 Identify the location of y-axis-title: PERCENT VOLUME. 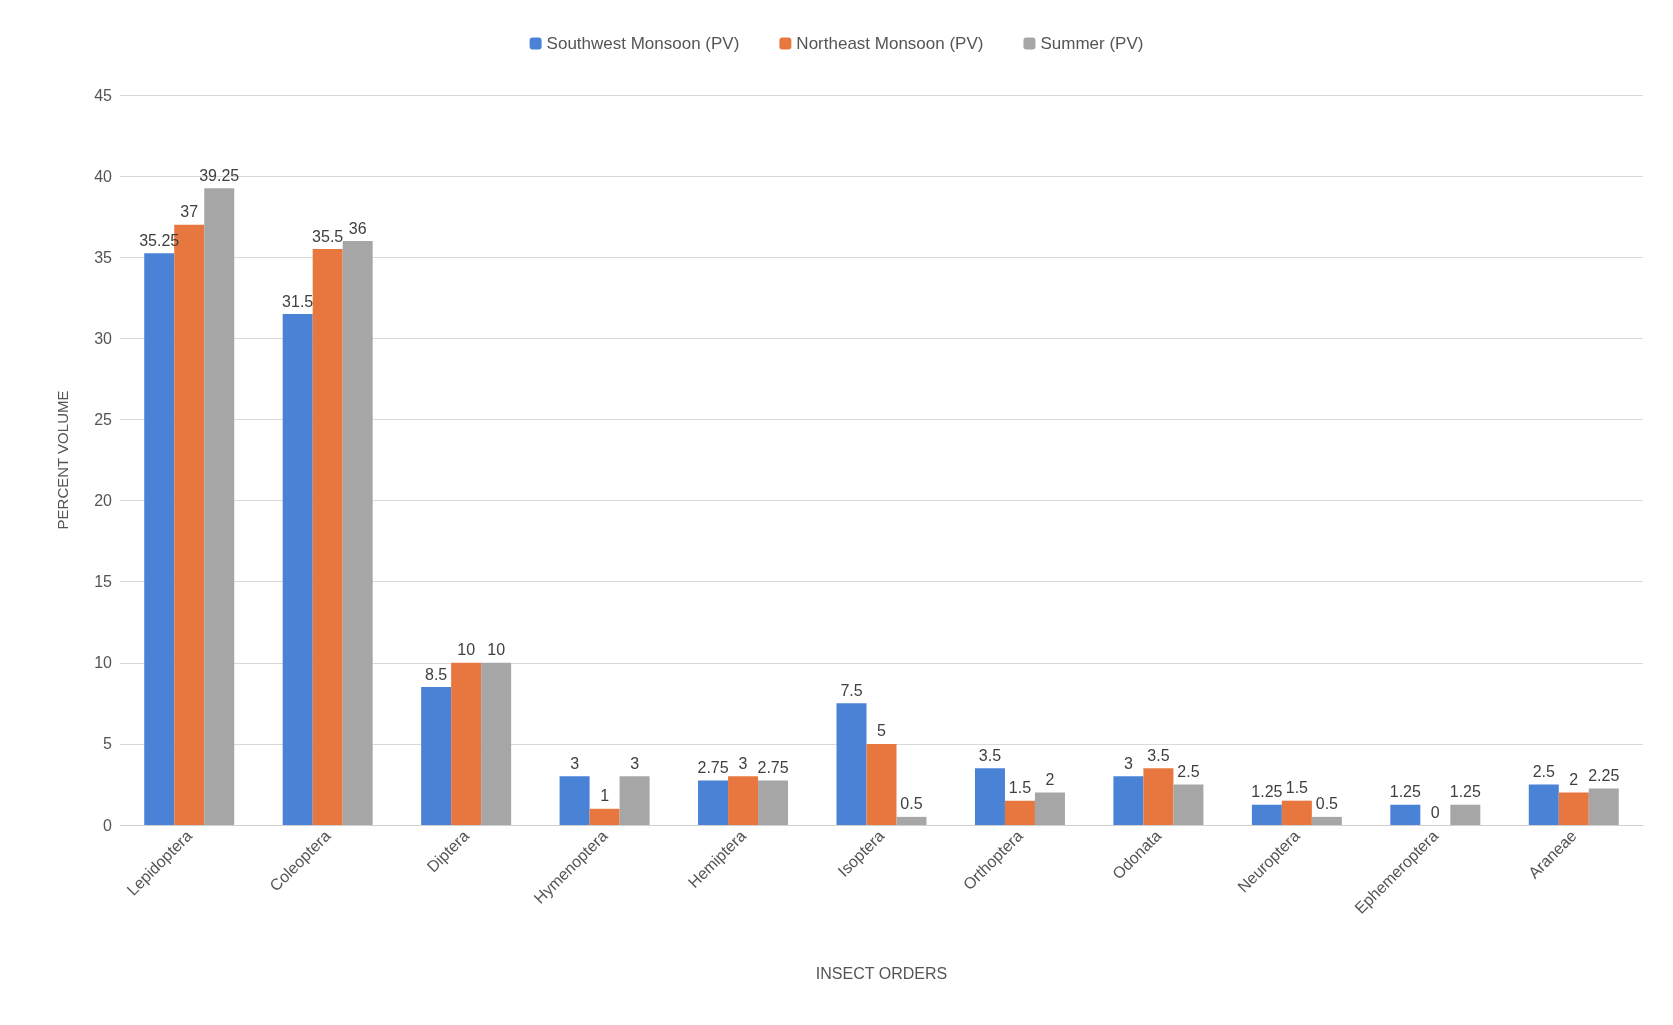
(62, 460).